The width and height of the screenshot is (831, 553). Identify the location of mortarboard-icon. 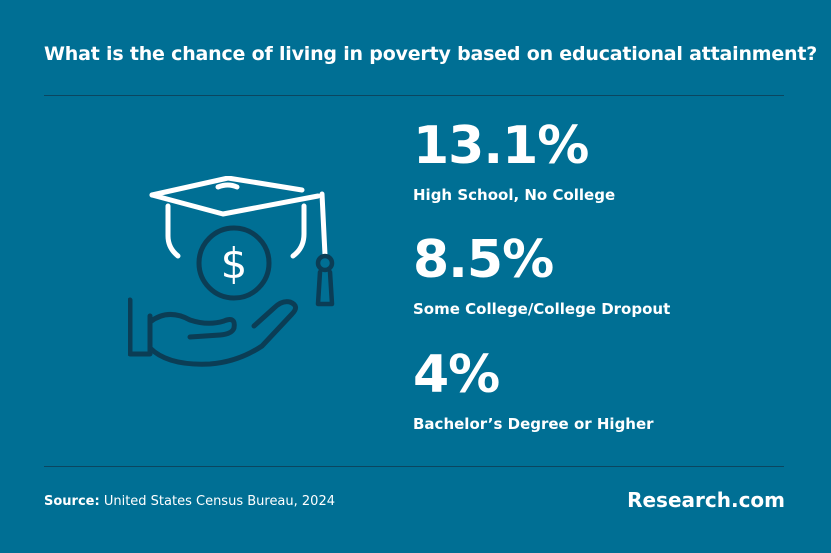
(238, 217).